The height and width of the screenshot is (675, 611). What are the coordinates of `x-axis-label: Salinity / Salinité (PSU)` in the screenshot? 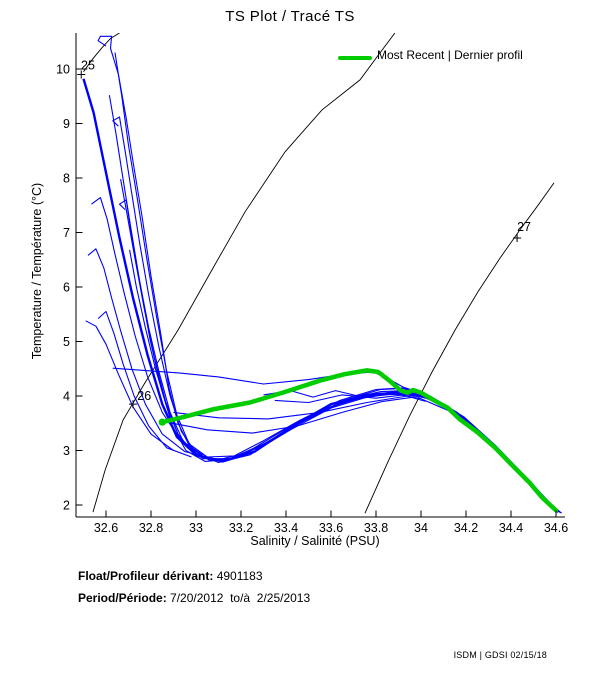 It's located at (315, 541).